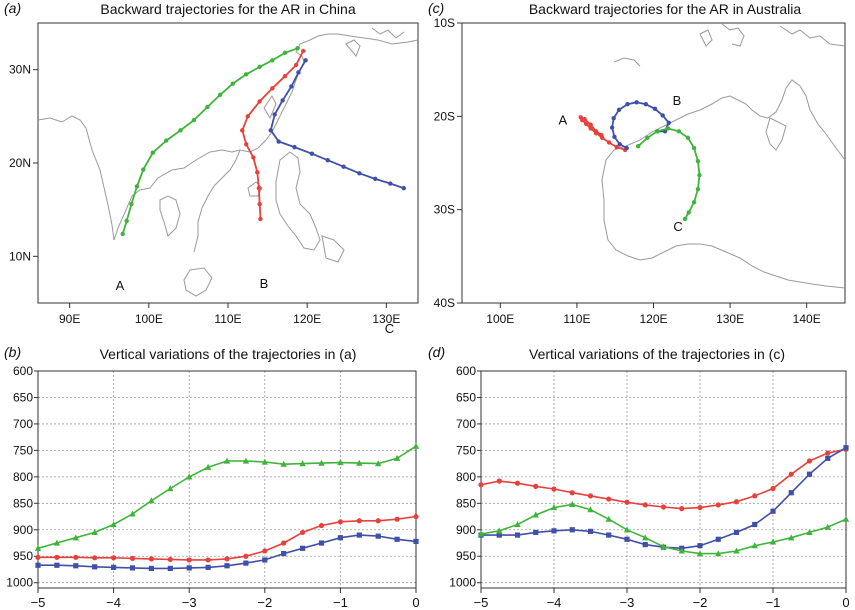  I want to click on map-a-xtick-label: 110E, so click(227, 319).